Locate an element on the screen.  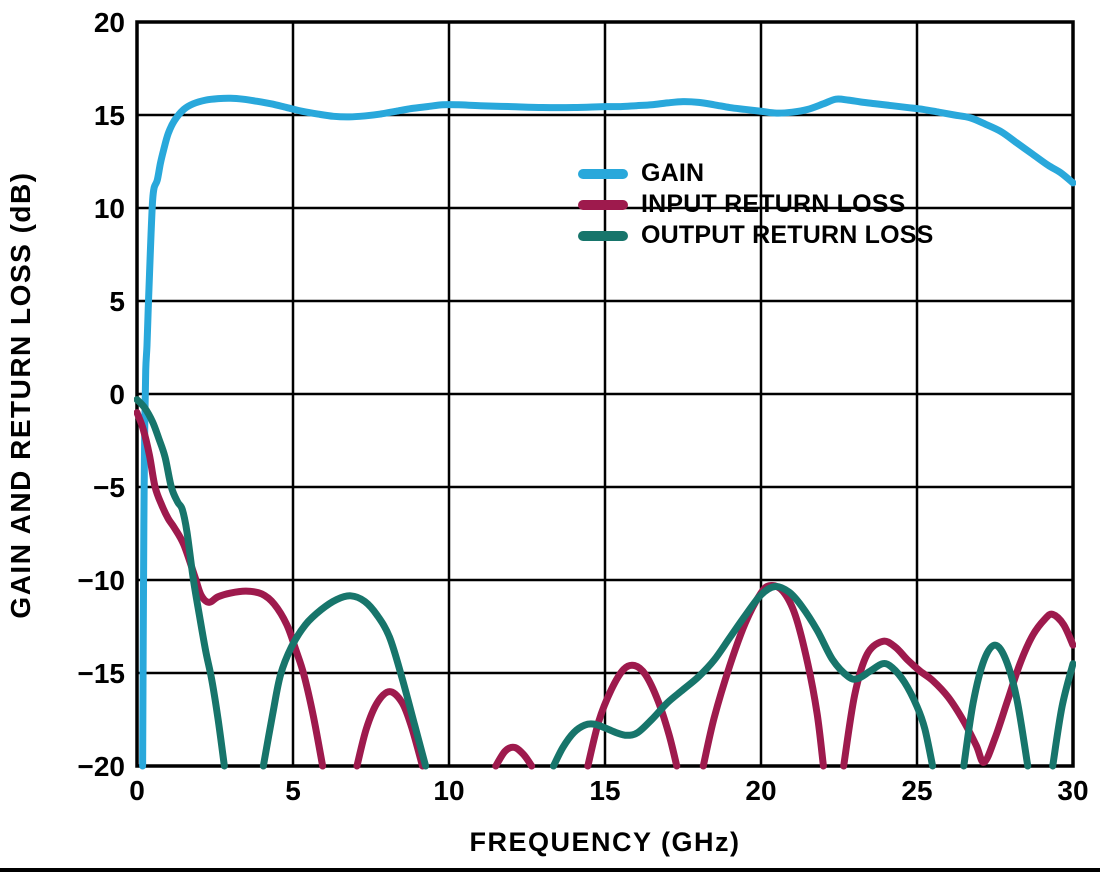
x-tick-label: 5 is located at coordinates (293, 790).